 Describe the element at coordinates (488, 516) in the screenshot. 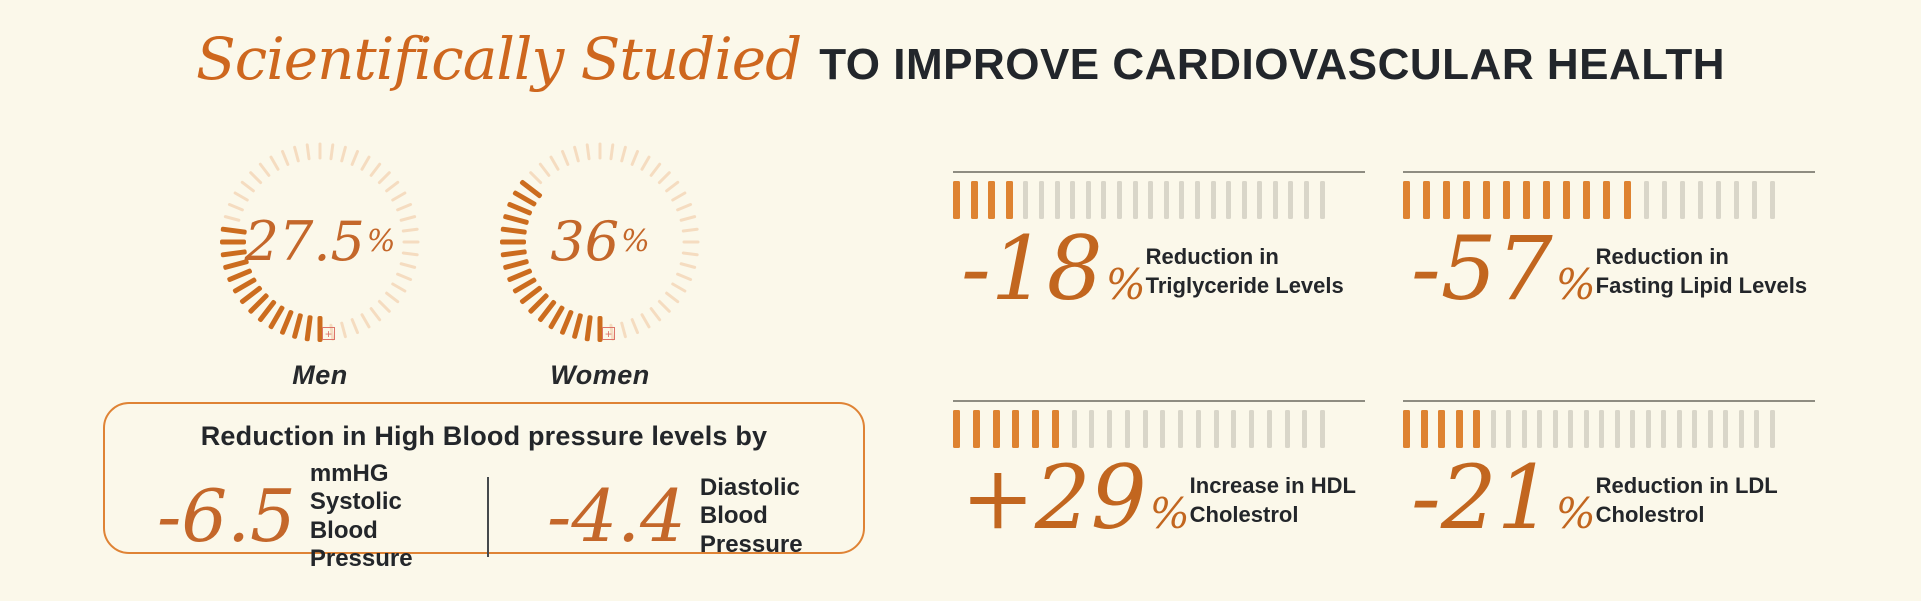

I see `divider` at that location.